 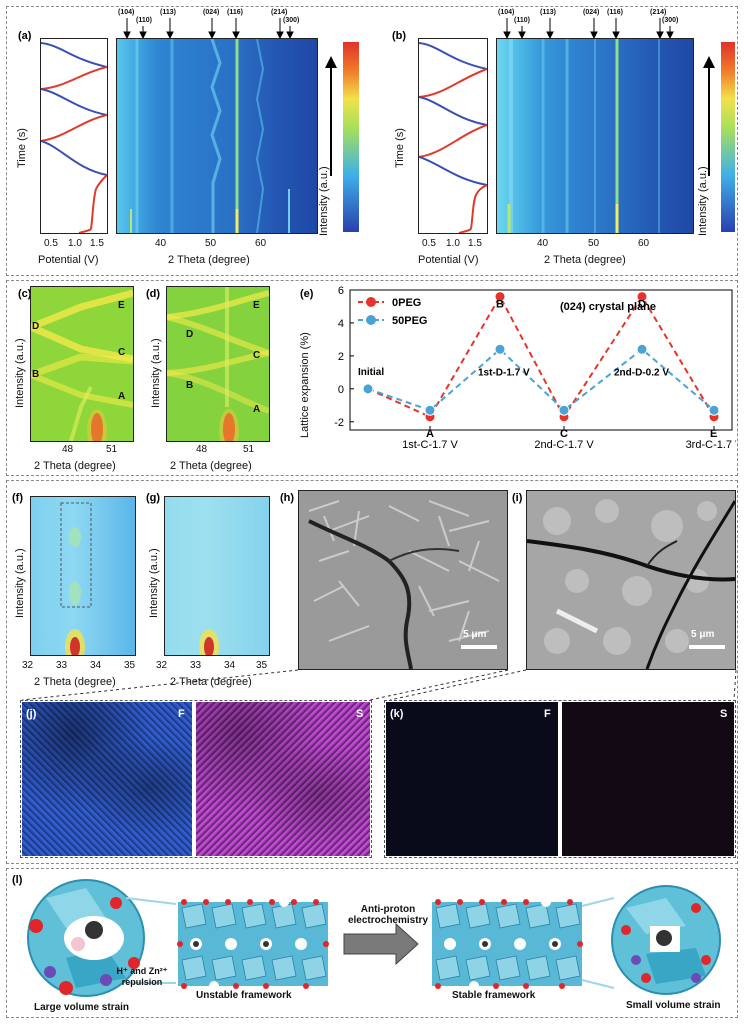 What do you see at coordinates (20, 373) in the screenshot?
I see `intensity-label-c: Intensity (a.u.)` at bounding box center [20, 373].